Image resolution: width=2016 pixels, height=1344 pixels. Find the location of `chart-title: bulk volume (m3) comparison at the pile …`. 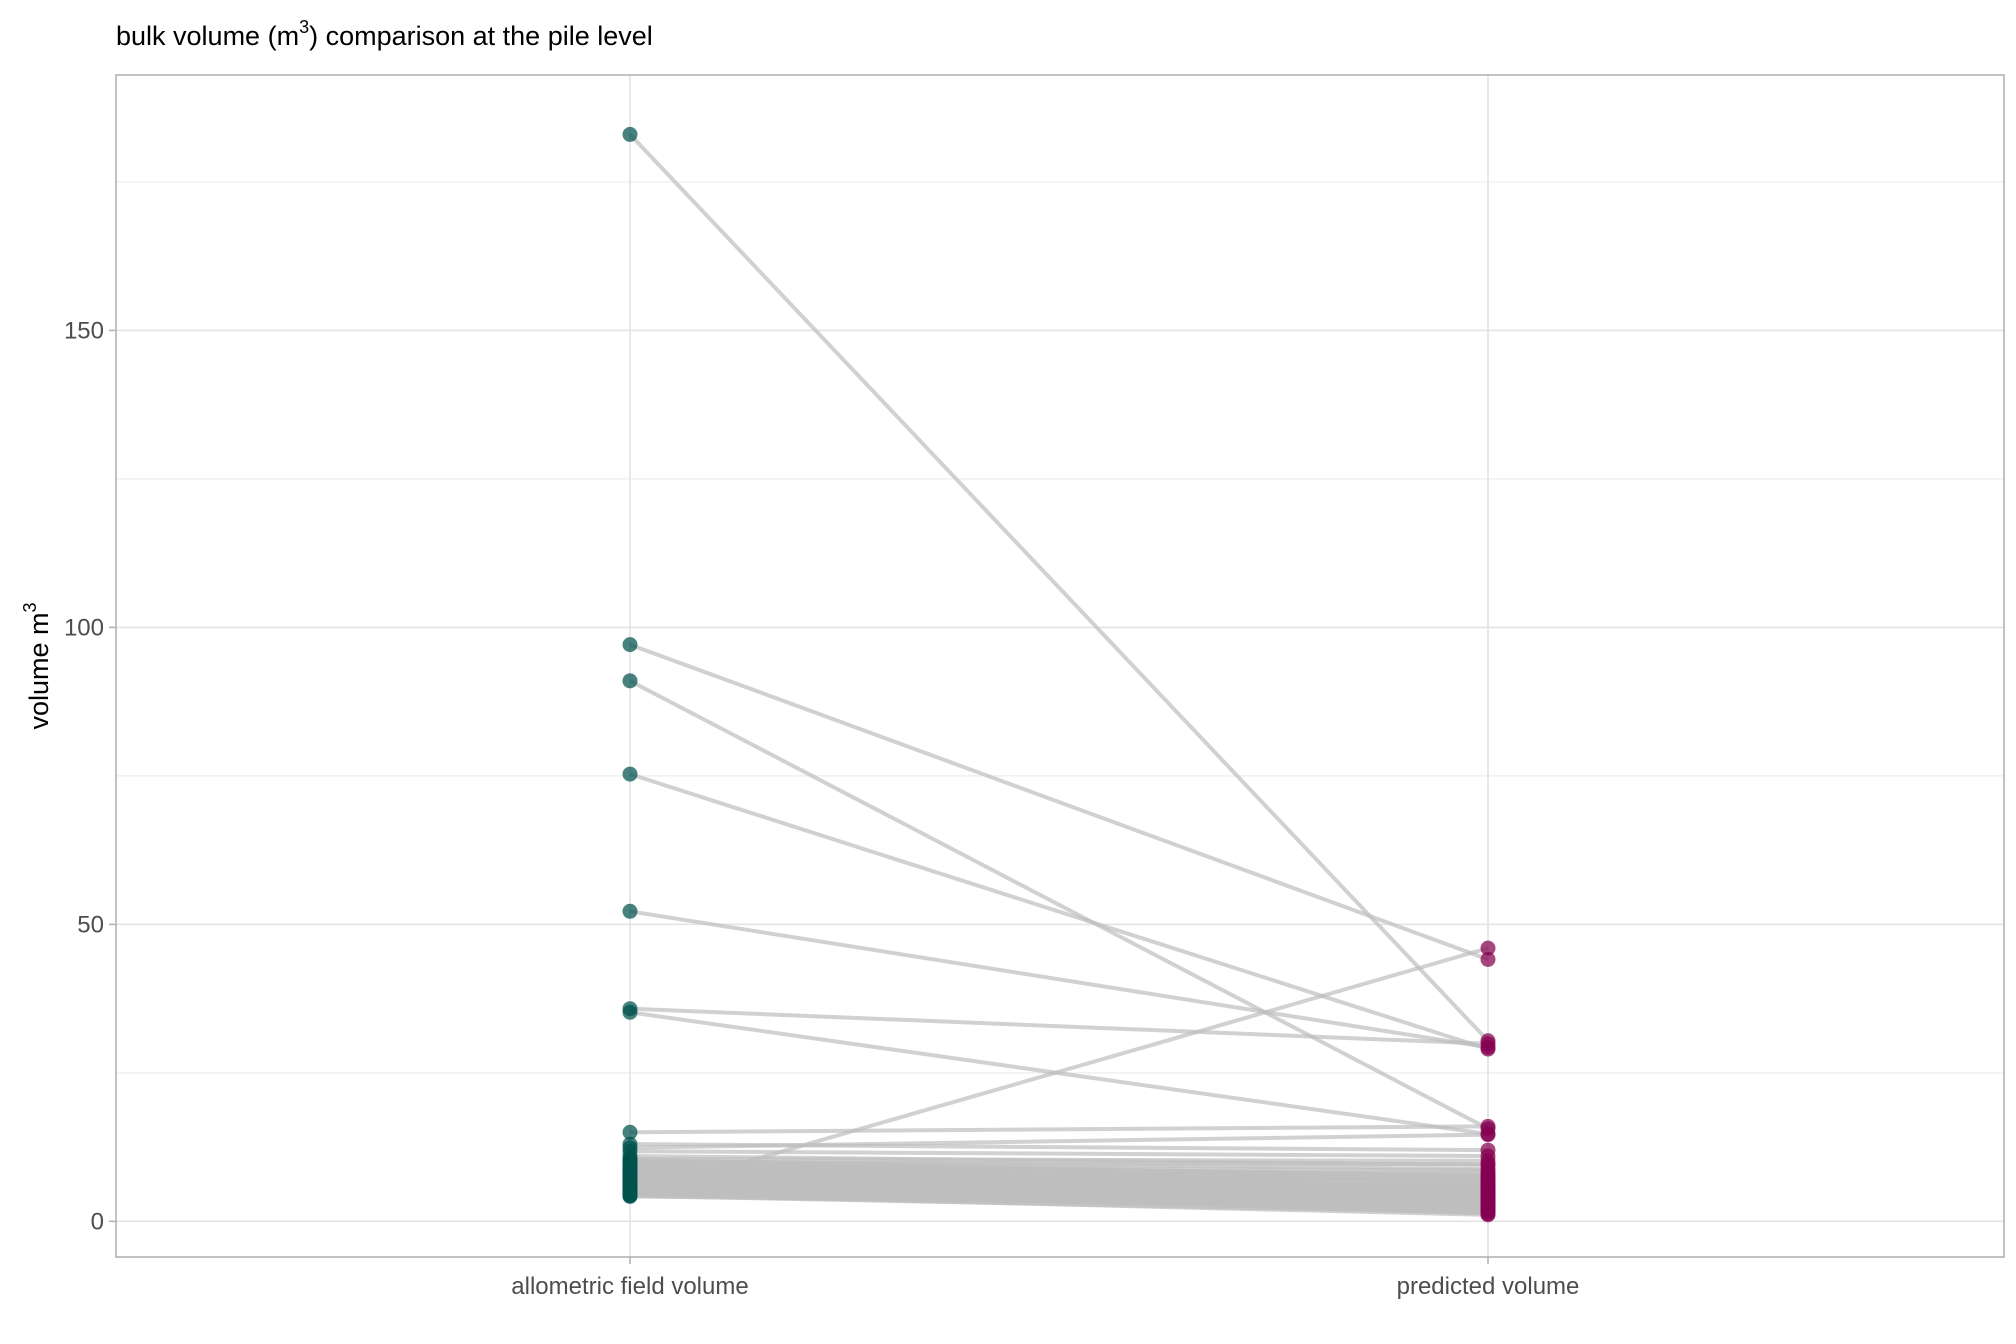

chart-title: bulk volume (m3) comparison at the pile … is located at coordinates (384, 34).